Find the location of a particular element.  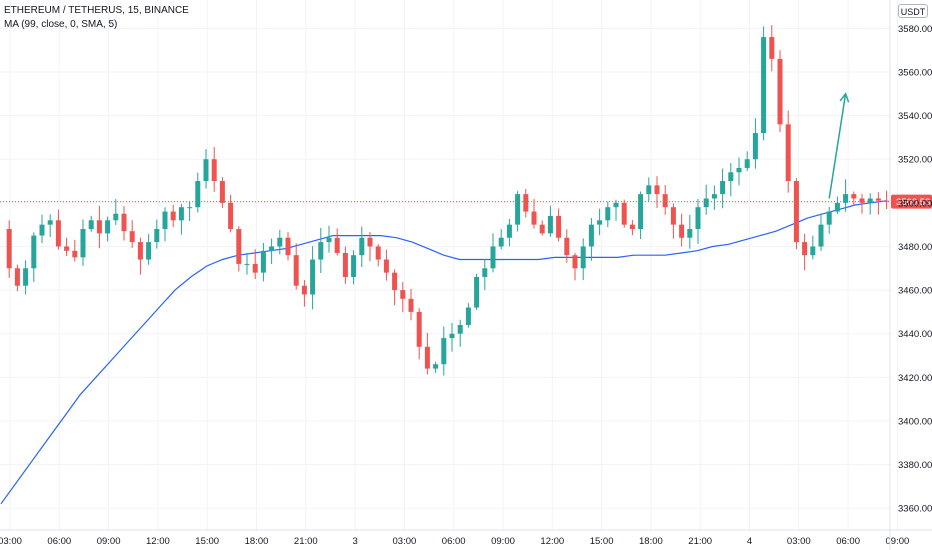

x-tick-label: 09:00 is located at coordinates (109, 541).